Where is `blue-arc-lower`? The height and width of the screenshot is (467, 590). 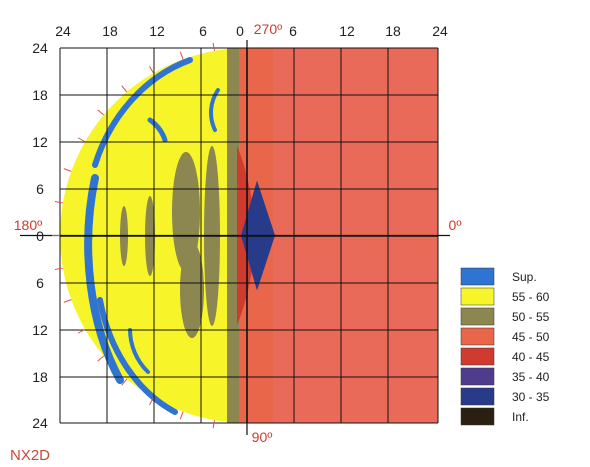
blue-arc-lower is located at coordinates (137, 356).